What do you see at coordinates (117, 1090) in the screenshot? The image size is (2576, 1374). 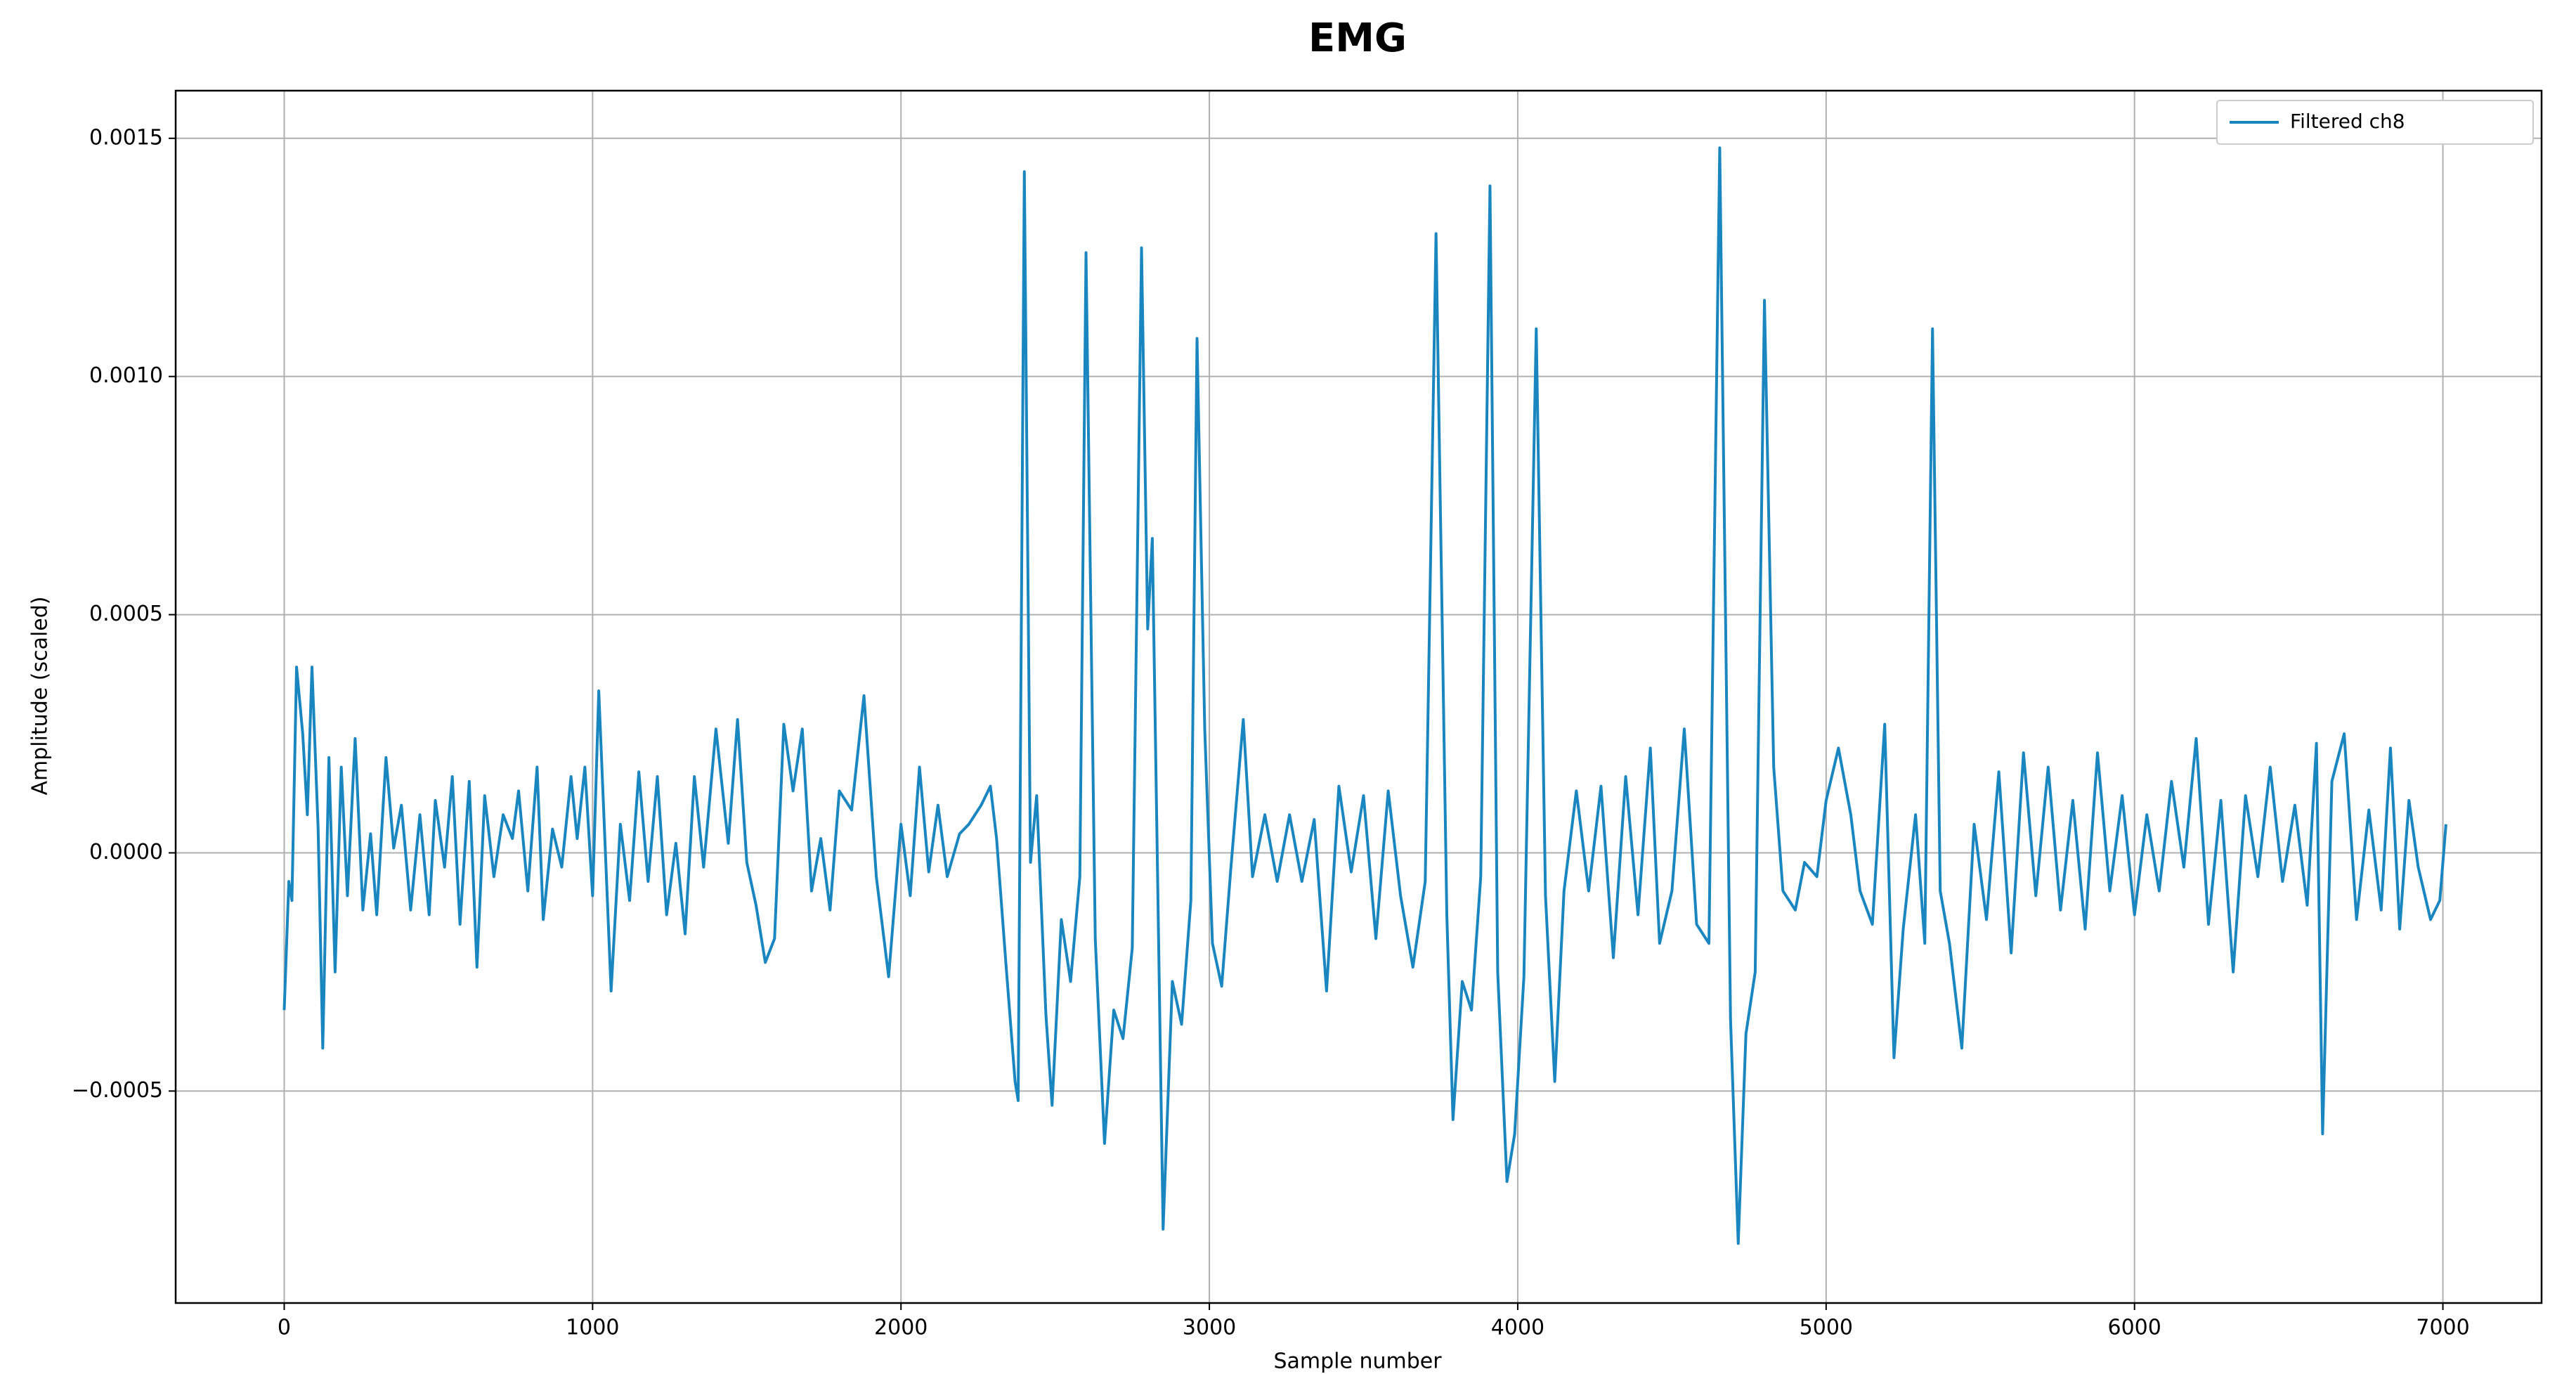 I see `y-tick-label: −0.0005` at bounding box center [117, 1090].